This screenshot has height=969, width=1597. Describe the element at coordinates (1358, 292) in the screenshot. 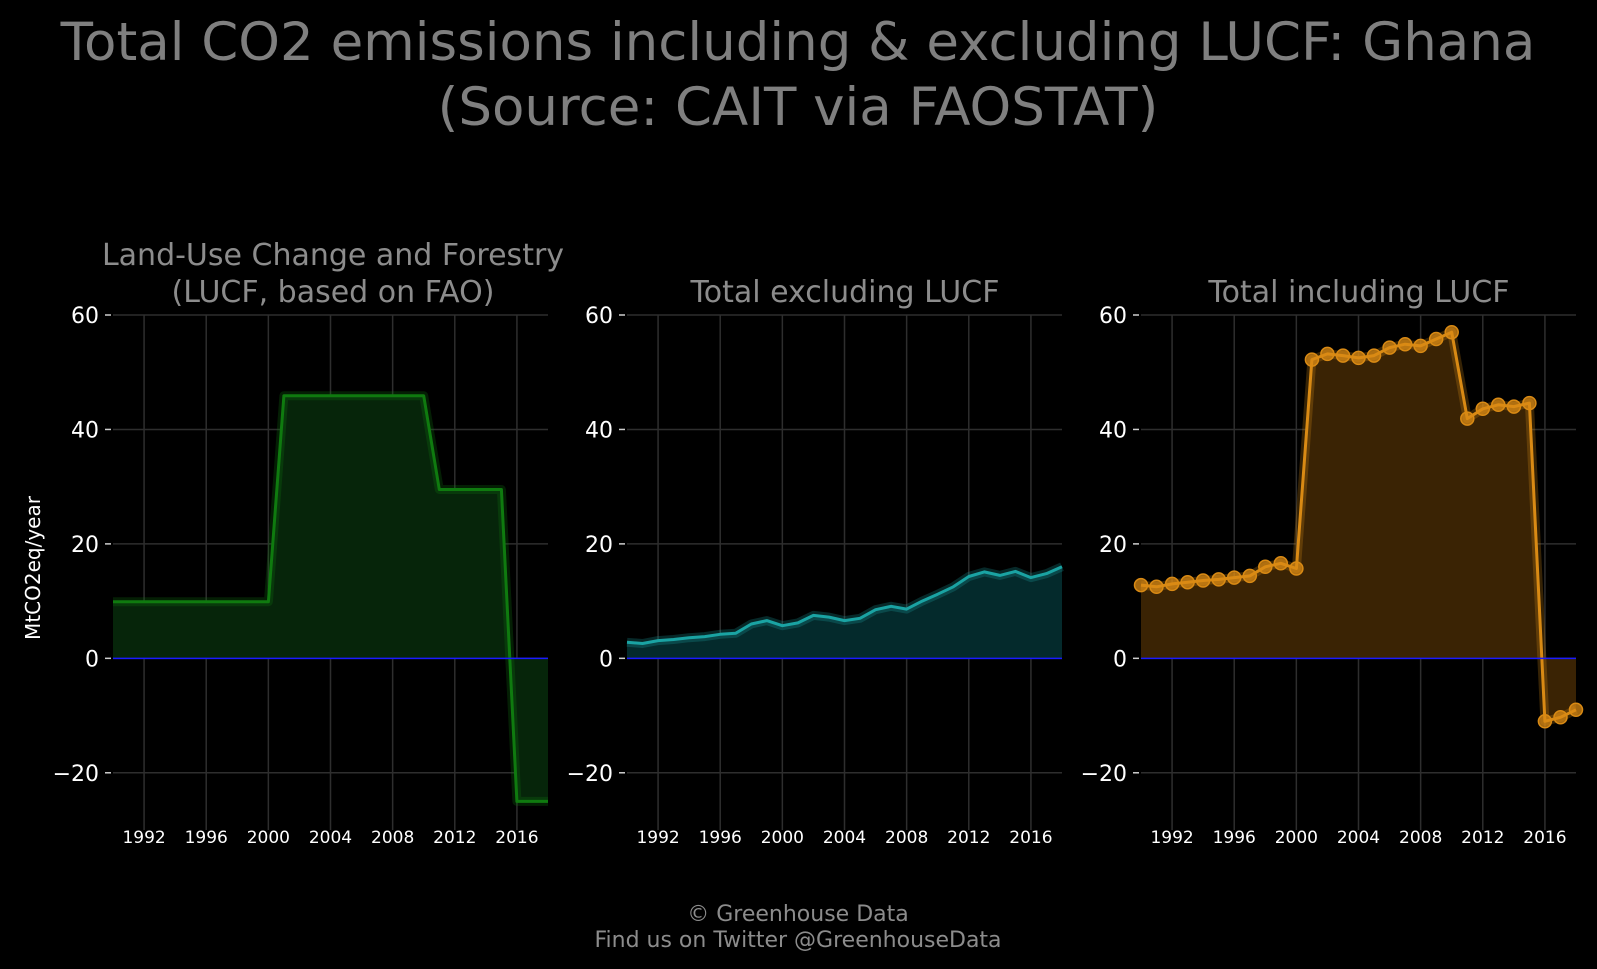

I see `panel-title-line: Total including LUCF` at that location.